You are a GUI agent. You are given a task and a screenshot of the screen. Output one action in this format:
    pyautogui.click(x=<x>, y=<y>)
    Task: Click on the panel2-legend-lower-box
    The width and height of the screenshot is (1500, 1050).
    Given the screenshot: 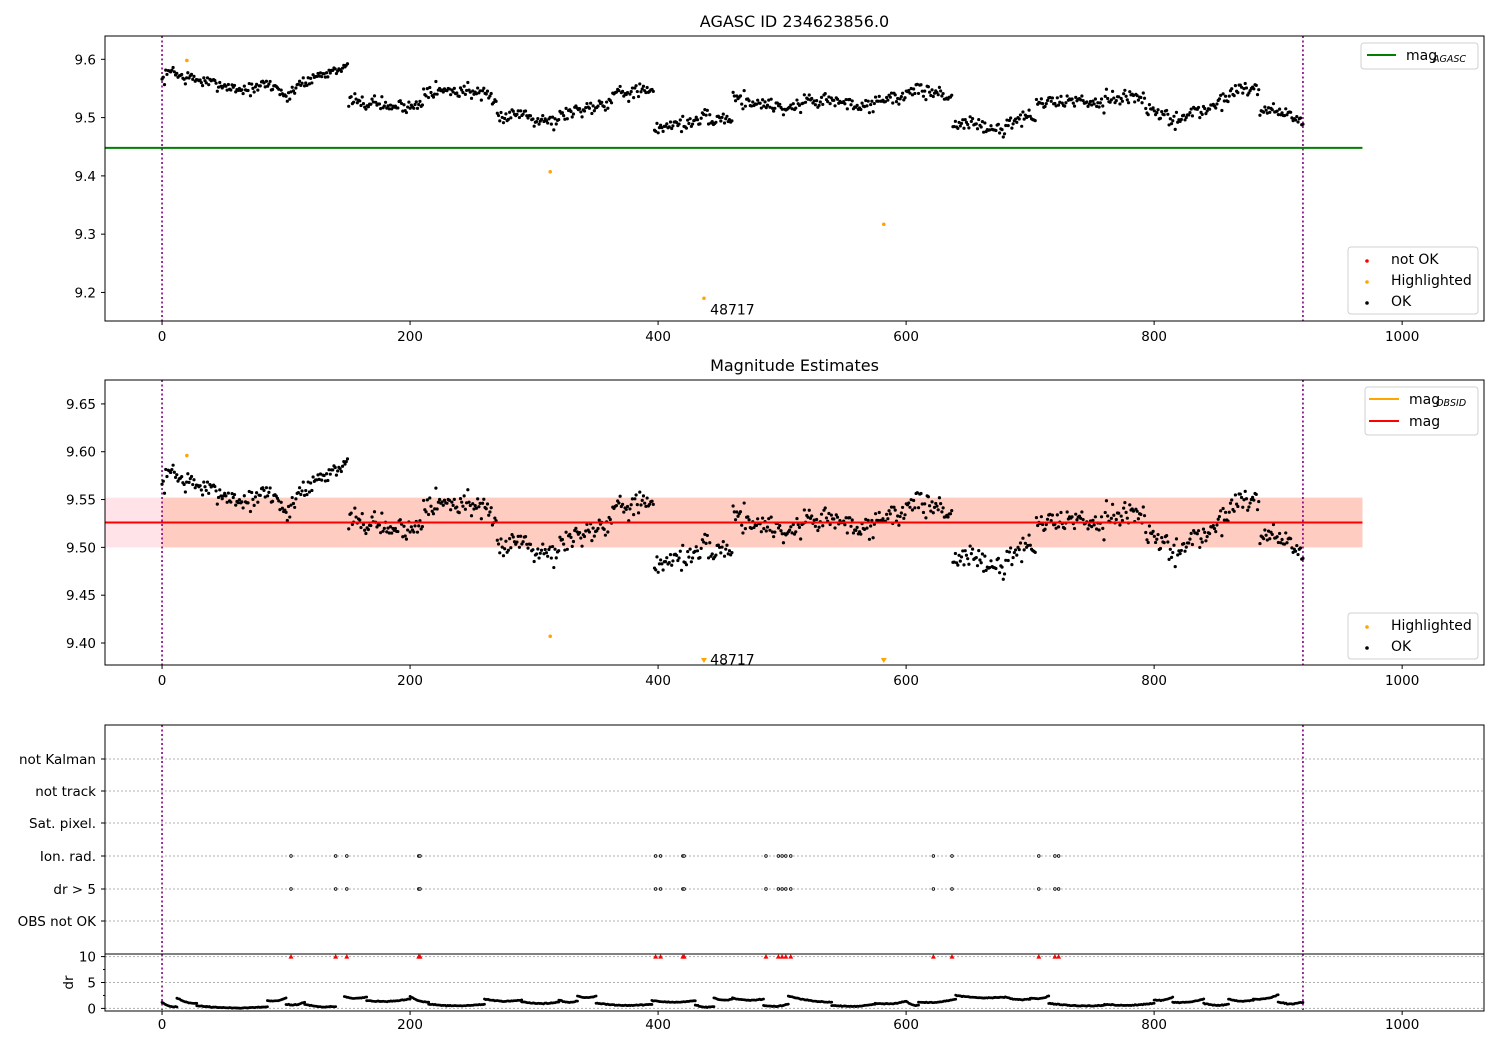 What is the action you would take?
    pyautogui.click(x=1413, y=636)
    